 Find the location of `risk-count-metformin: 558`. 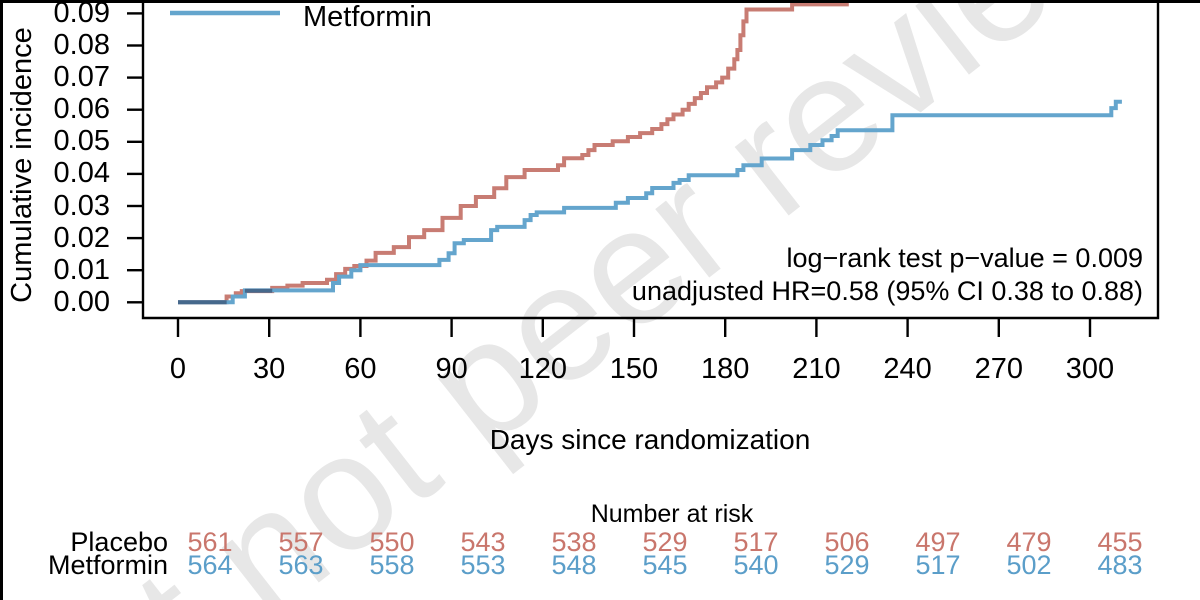

risk-count-metformin: 558 is located at coordinates (392, 565).